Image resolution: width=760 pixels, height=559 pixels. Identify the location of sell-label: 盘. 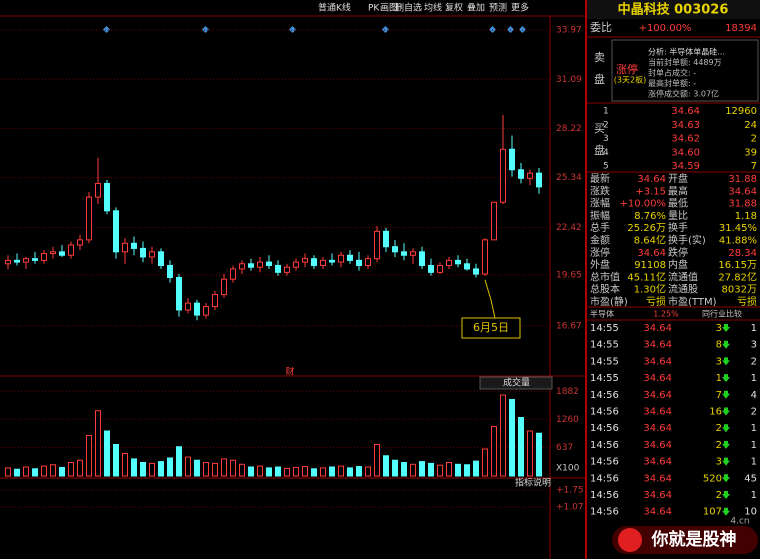
(599, 79).